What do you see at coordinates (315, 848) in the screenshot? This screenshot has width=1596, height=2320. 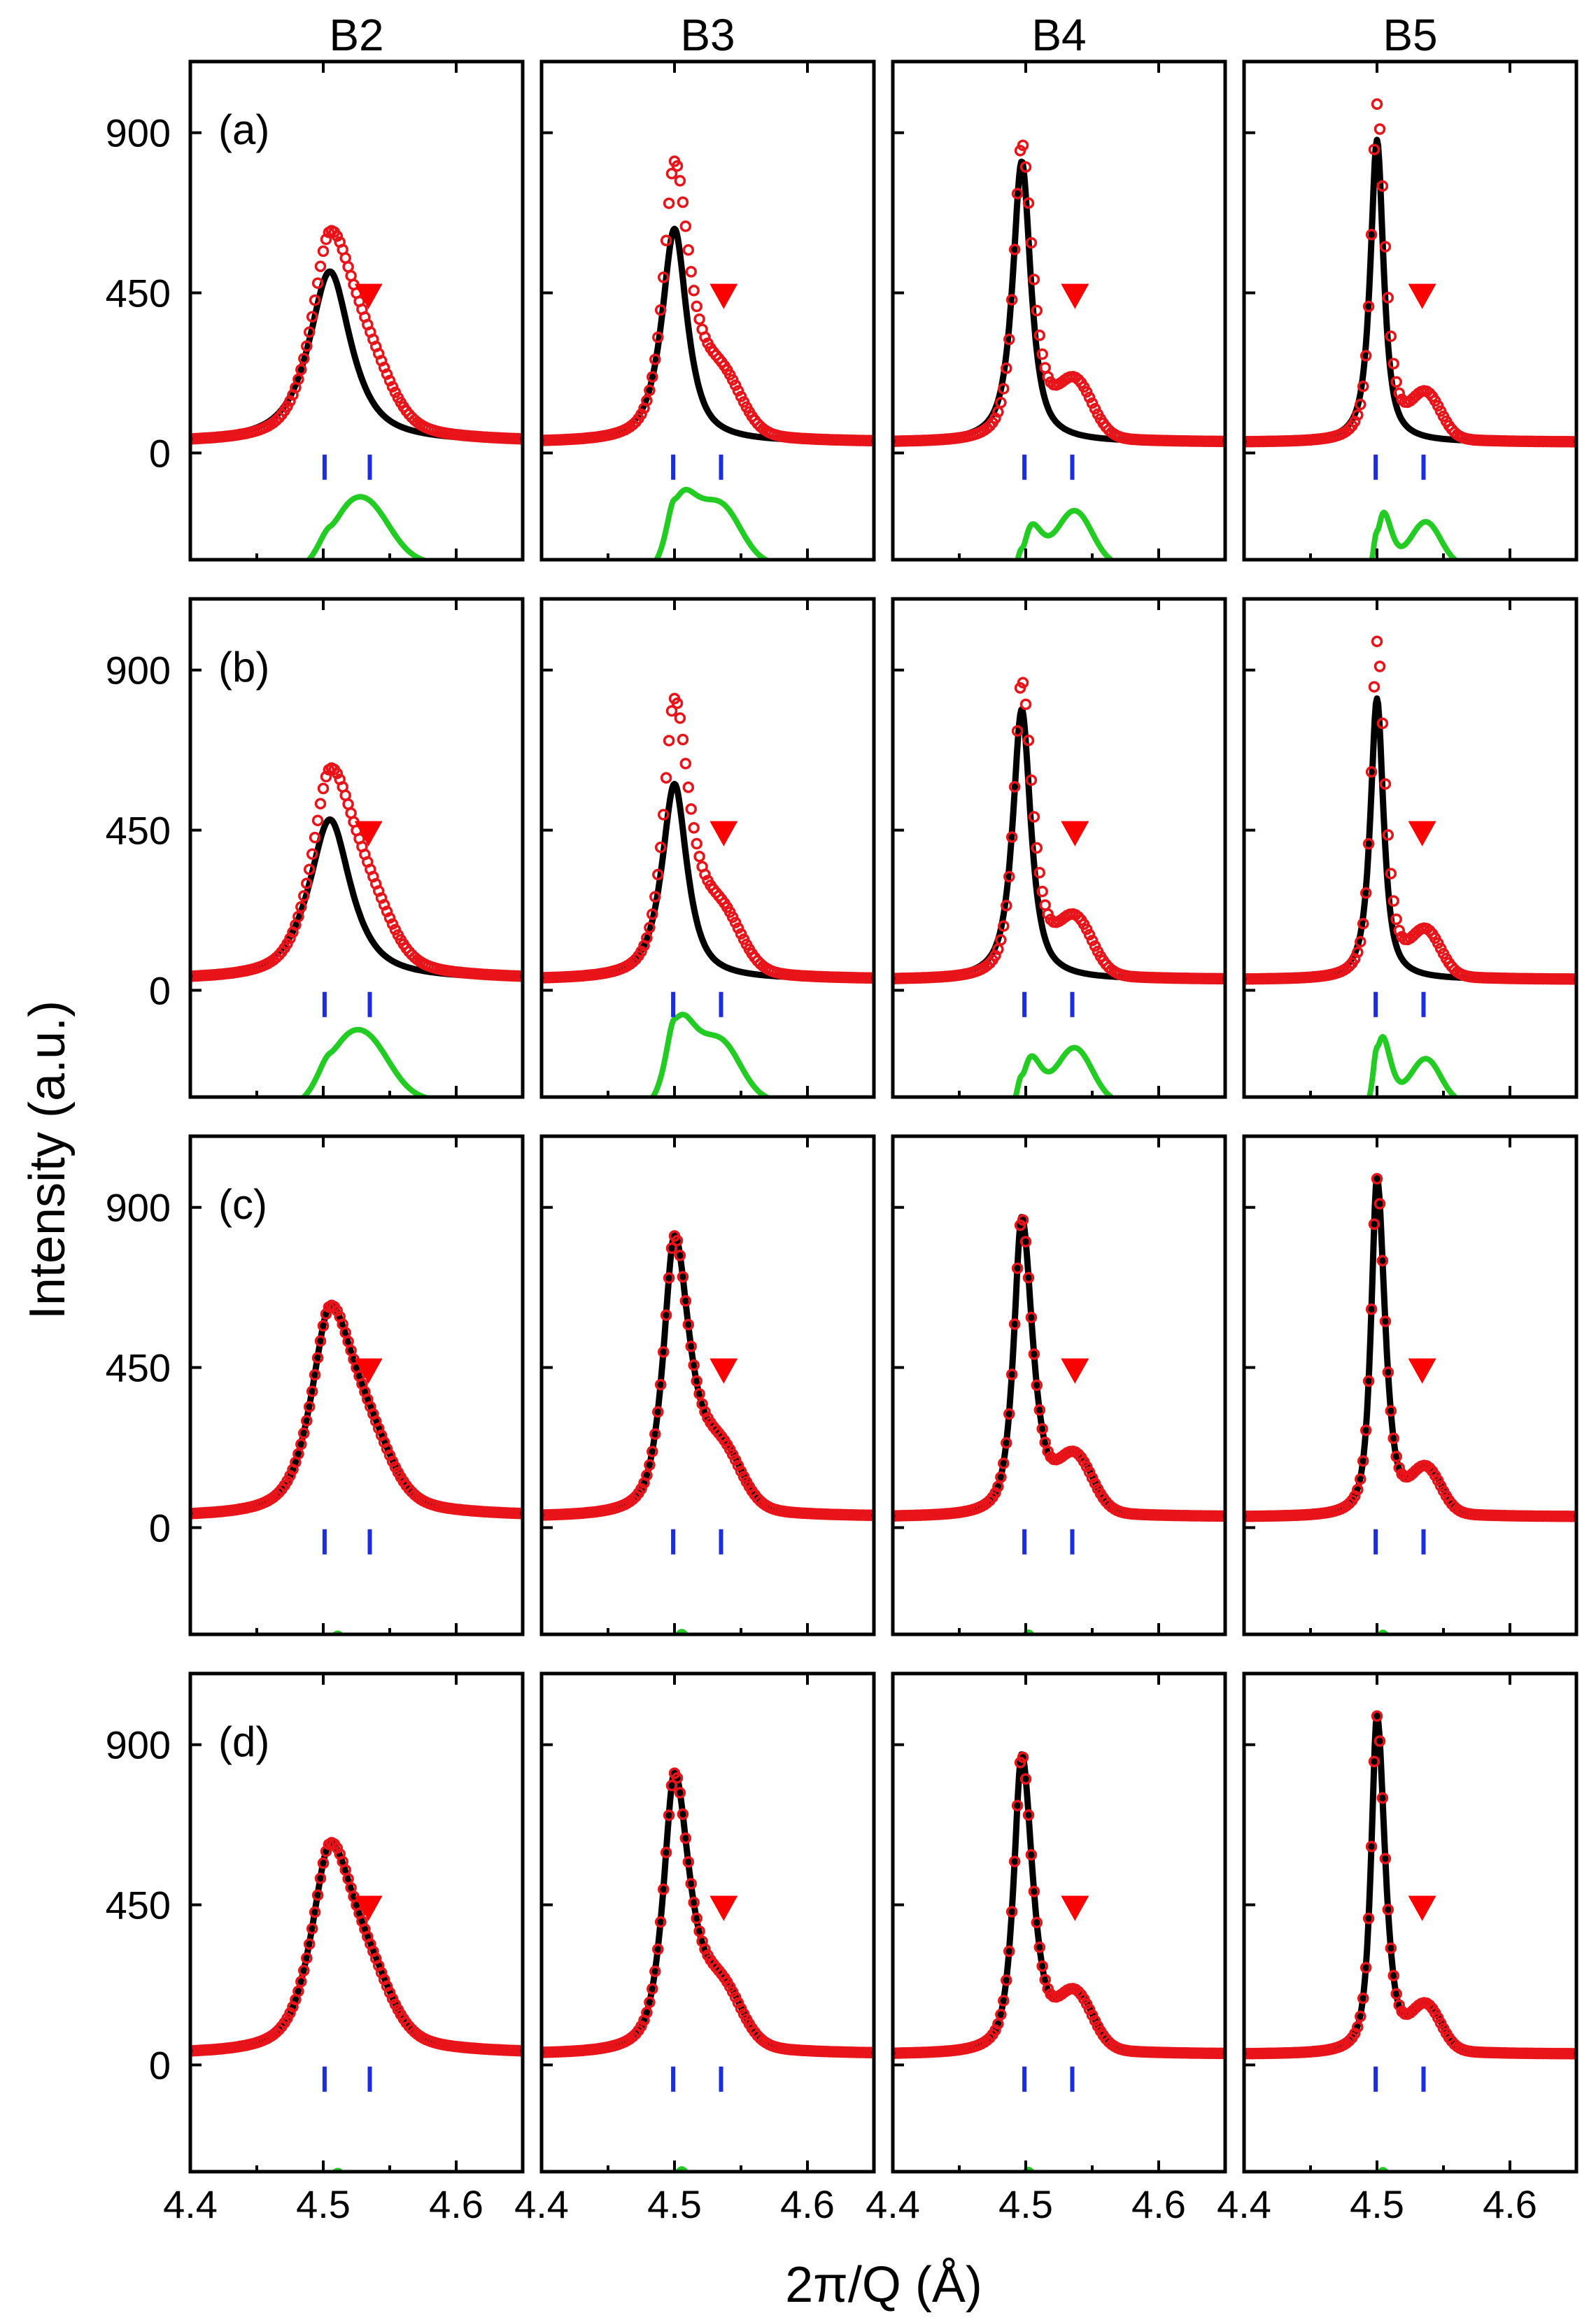 I see `panel-b-b2: 0 450 900 (b)` at bounding box center [315, 848].